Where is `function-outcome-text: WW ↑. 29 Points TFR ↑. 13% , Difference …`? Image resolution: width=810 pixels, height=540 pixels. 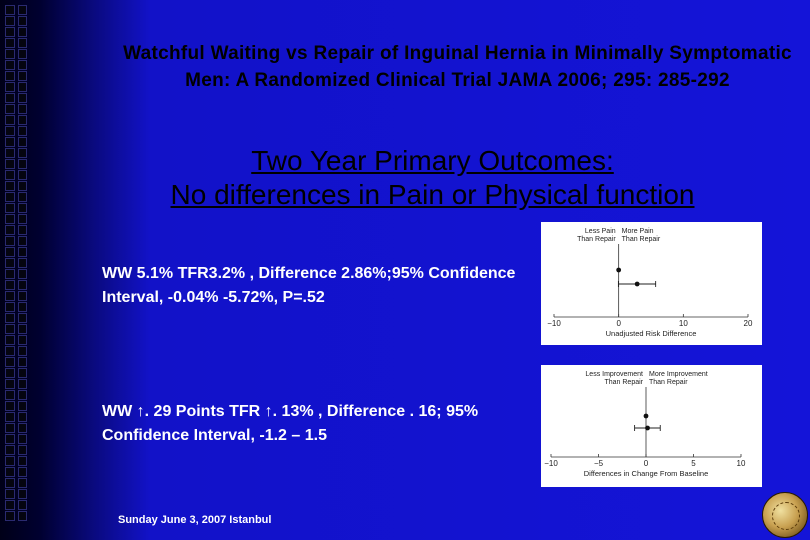
function-outcome-text: WW ↑. 29 Points TFR ↑. 13% , Difference … is located at coordinates (290, 423).